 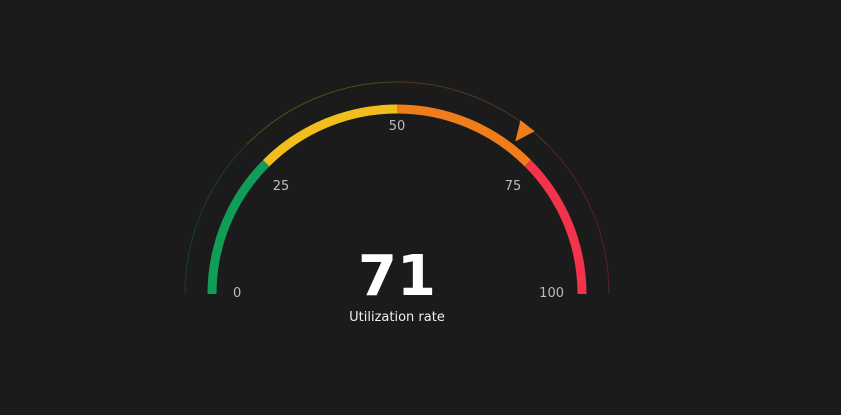 I want to click on tick-label-75: 75, so click(x=513, y=186).